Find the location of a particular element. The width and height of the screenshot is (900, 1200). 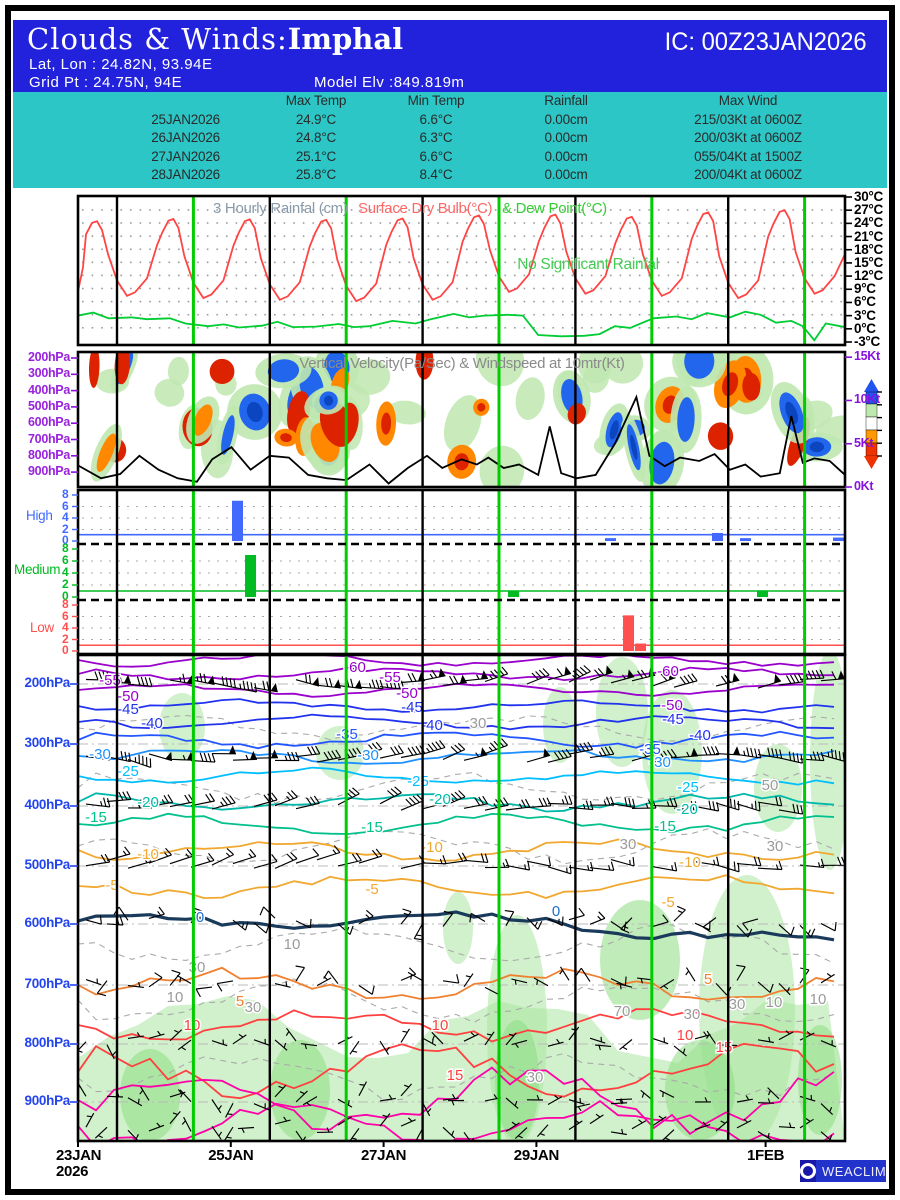

contour-label: 10 is located at coordinates (774, 1002).